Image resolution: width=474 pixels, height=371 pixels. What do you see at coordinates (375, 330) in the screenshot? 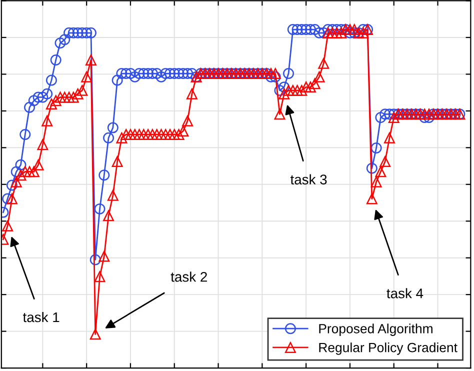
I see `legend-label: Proposed Algorithm` at bounding box center [375, 330].